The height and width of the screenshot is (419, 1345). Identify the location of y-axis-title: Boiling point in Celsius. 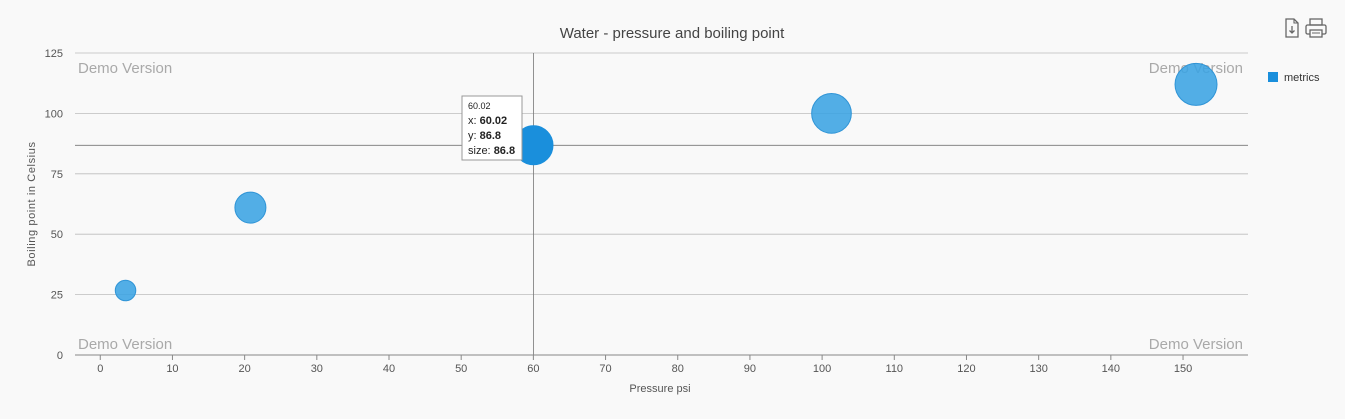
(32, 203).